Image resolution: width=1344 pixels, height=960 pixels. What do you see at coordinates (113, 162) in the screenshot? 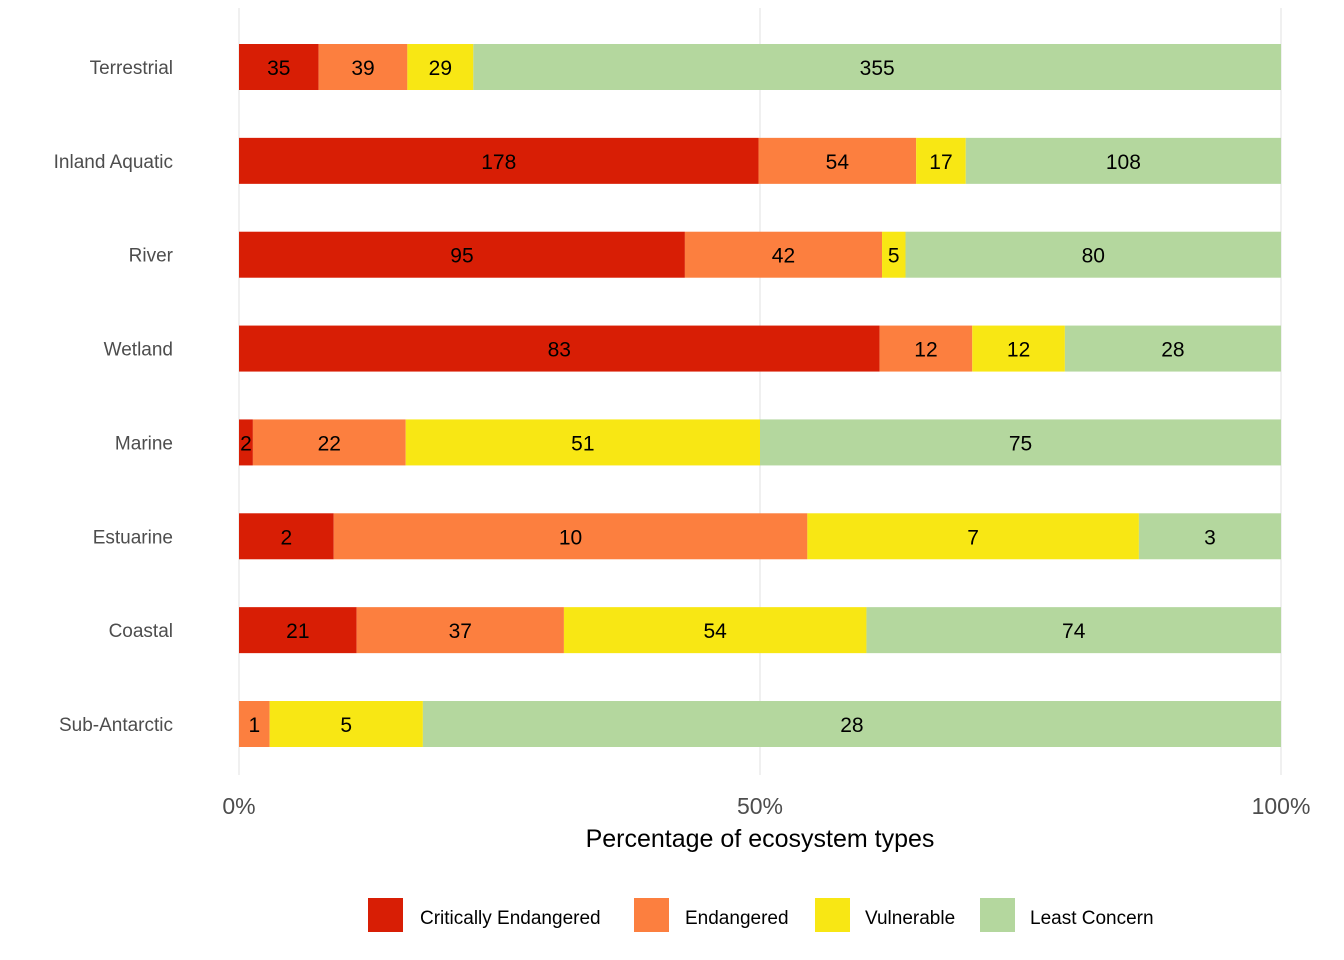
I see `category-label: Inland Aquatic` at bounding box center [113, 162].